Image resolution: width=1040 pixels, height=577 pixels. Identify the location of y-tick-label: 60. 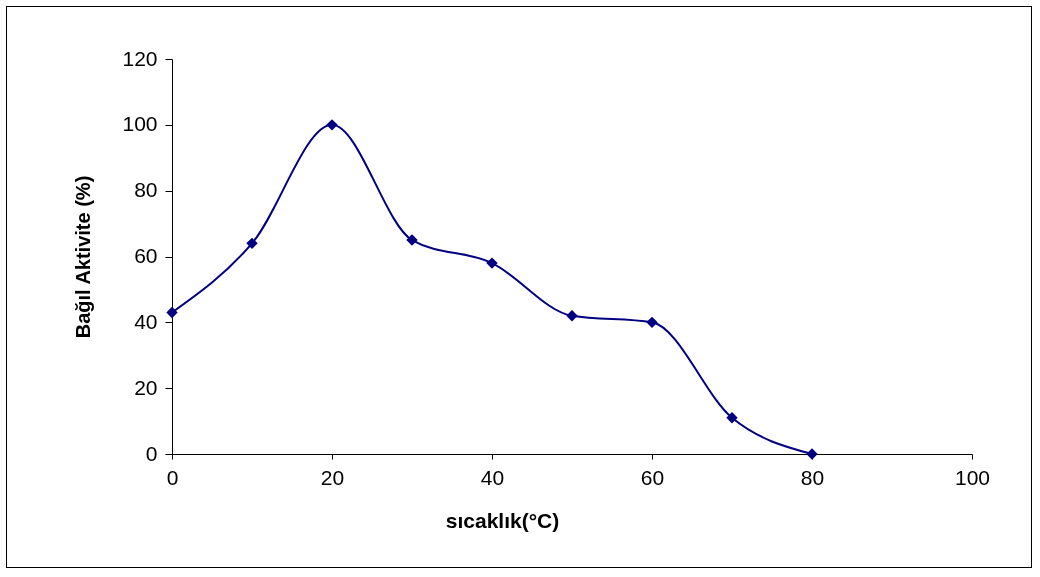
(146, 255).